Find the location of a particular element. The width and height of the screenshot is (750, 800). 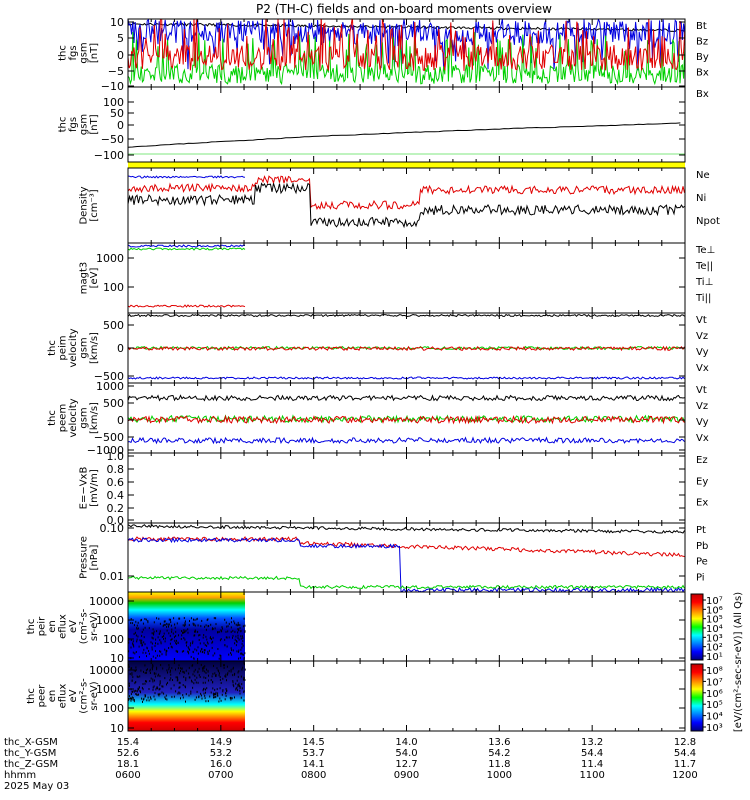

y-axis-label: [km/s] is located at coordinates (94, 418).